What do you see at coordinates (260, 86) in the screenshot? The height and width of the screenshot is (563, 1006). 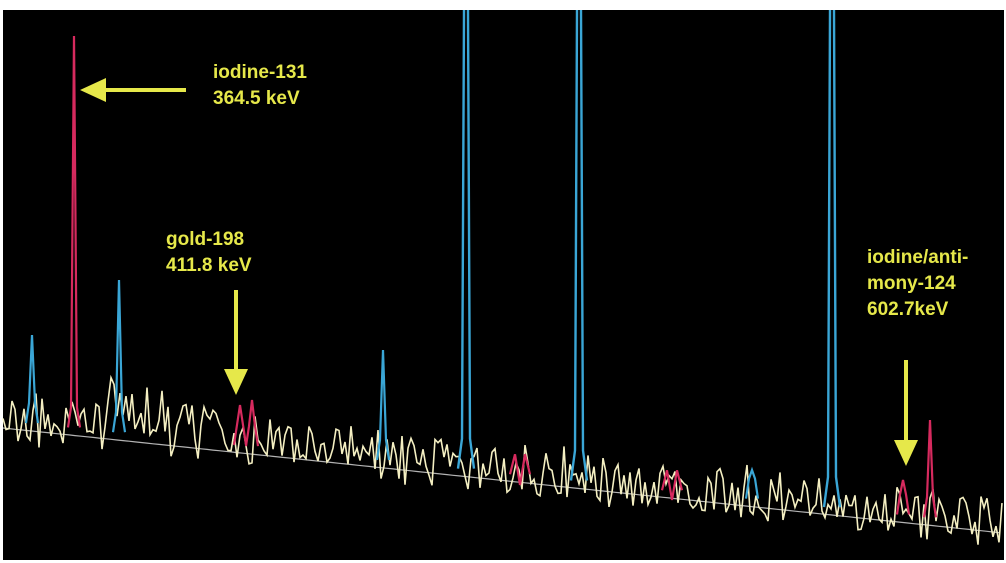 I see `iodine-131-annotation: iodine-131 364.5 keV` at bounding box center [260, 86].